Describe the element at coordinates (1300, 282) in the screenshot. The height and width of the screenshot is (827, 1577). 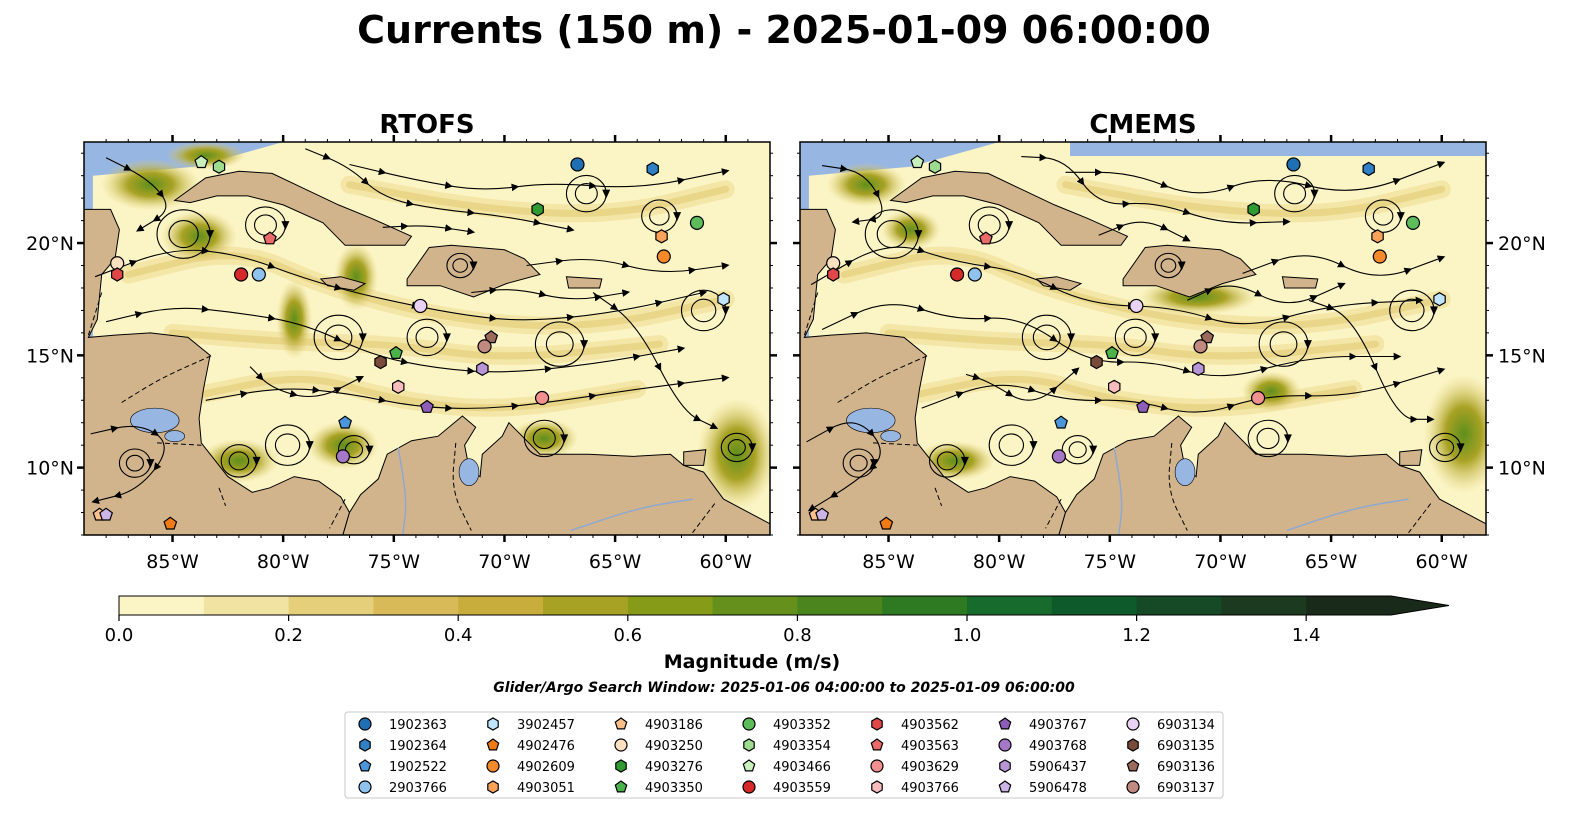
I see `land-puertorico` at that location.